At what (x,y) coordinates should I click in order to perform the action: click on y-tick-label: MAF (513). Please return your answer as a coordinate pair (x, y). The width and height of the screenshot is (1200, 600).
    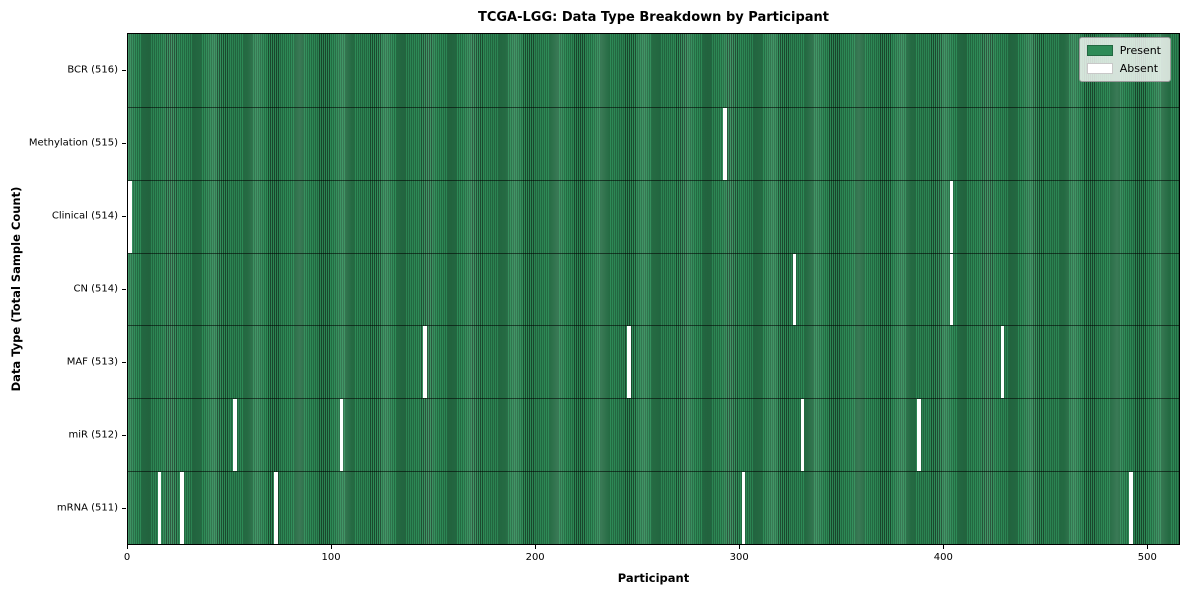
    Looking at the image, I should click on (92, 362).